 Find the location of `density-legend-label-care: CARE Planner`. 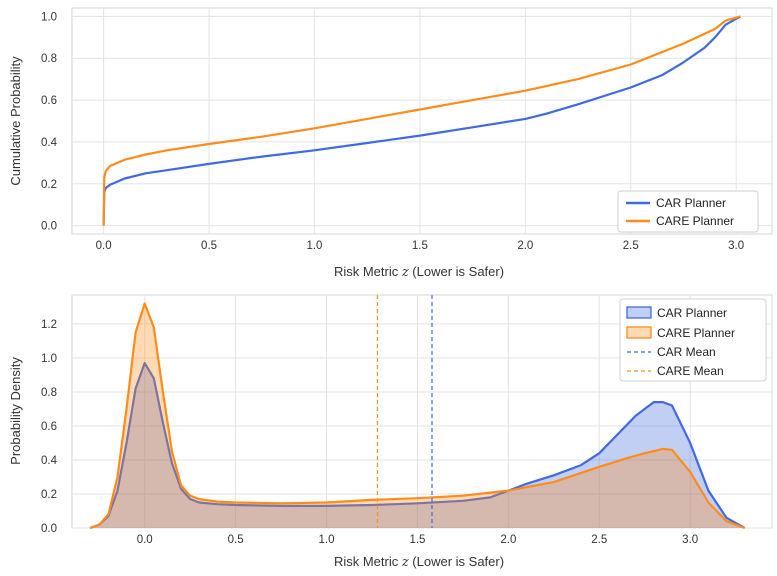

density-legend-label-care: CARE Planner is located at coordinates (696, 333).